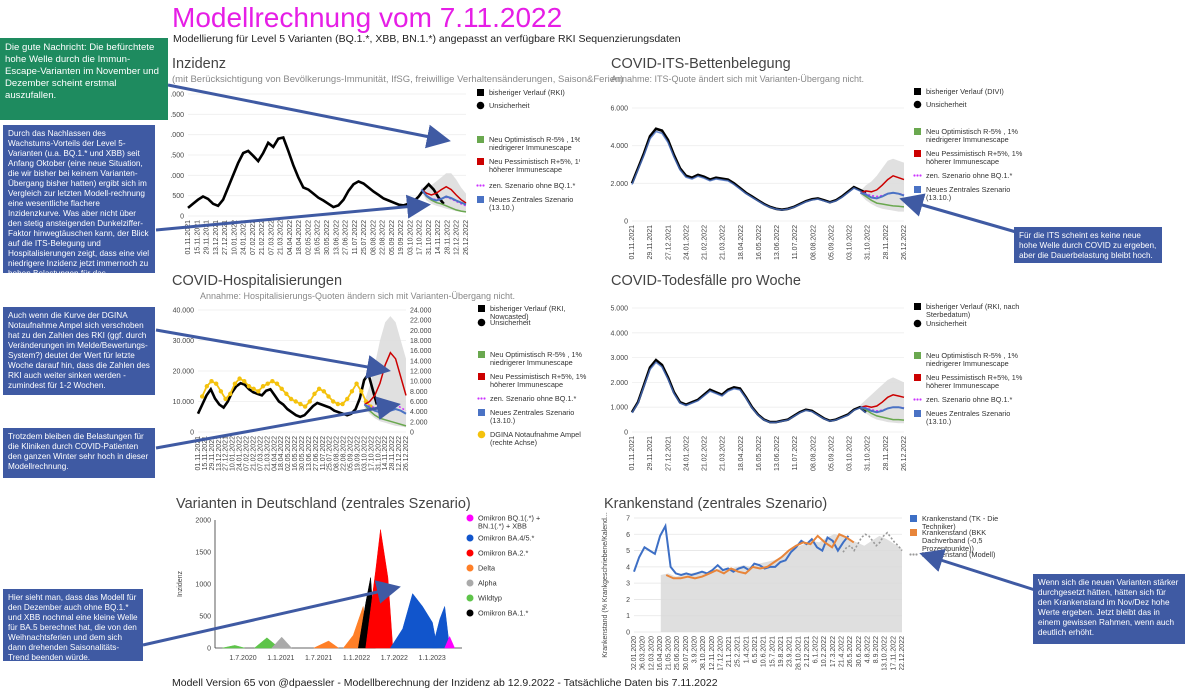 This screenshot has width=1200, height=694. I want to click on y-tick-label: 0, so click(626, 433).